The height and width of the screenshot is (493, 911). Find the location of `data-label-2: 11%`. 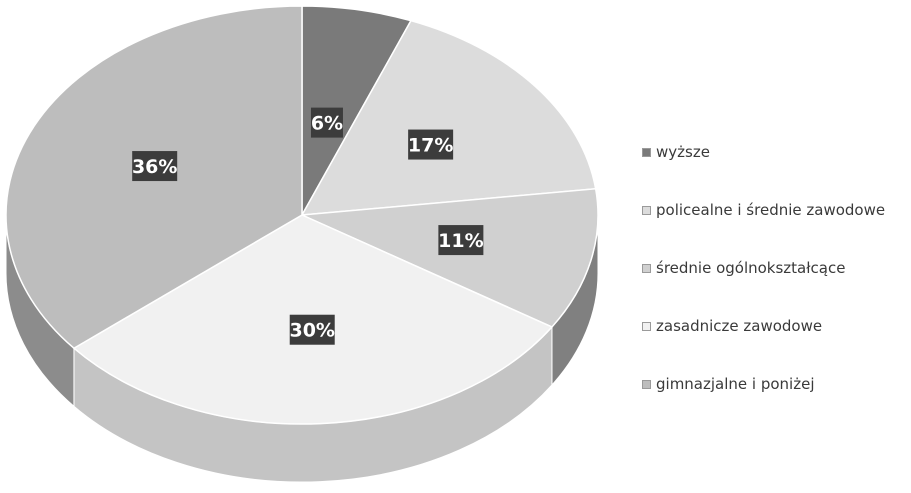

data-label-2: 11% is located at coordinates (460, 241).